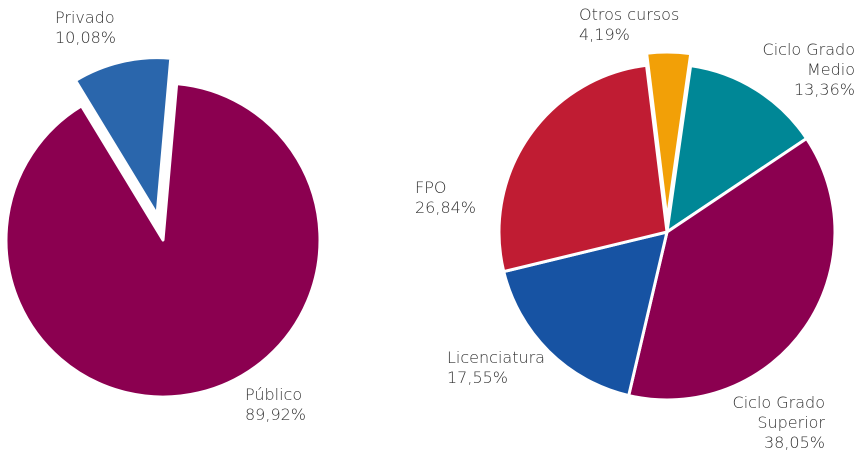  What do you see at coordinates (808, 59) in the screenshot?
I see `slice-name: Ciclo Grado Medio` at bounding box center [808, 59].